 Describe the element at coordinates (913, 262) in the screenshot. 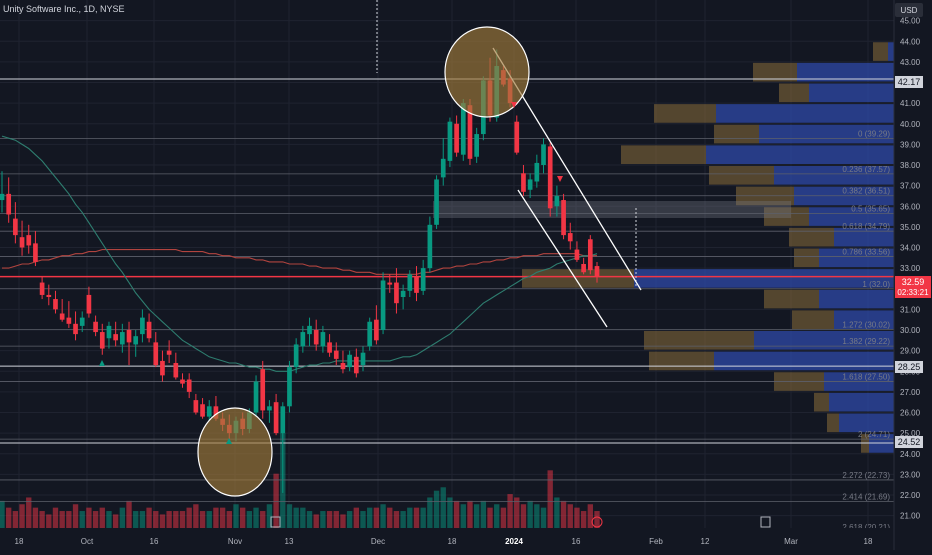

I see `price-badges: 42.17 32.59 02:33:21 28.25 24.52` at that location.